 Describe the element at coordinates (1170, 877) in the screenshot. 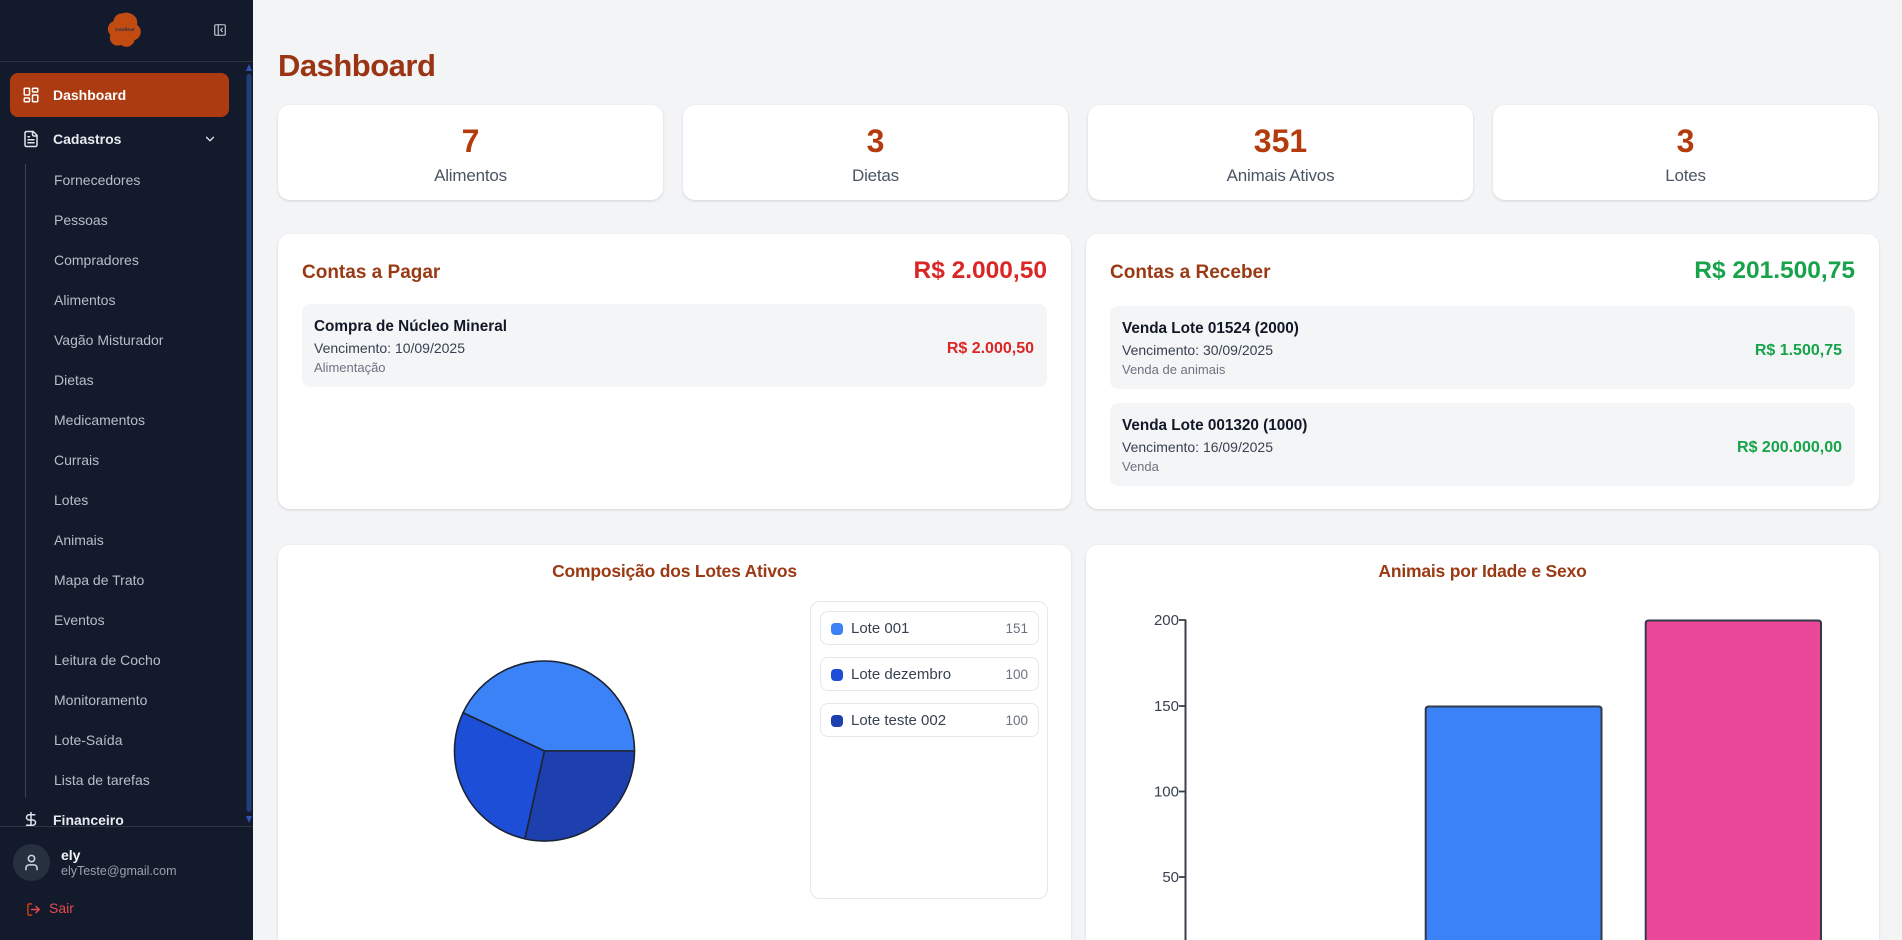

I see `svg-text: 50` at that location.